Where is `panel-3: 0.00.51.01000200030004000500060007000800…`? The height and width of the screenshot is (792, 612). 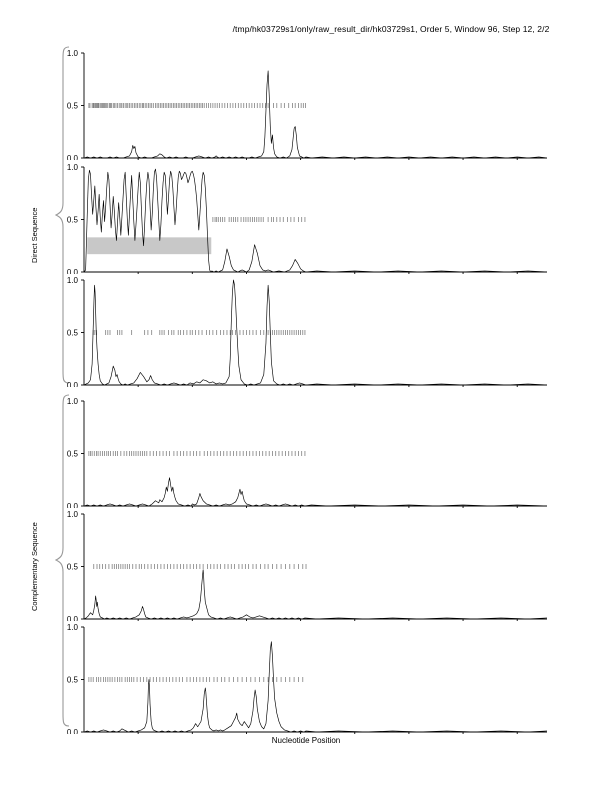
panel-3: 0.00.51.01000200030004000500060007000800… is located at coordinates (306, 450).